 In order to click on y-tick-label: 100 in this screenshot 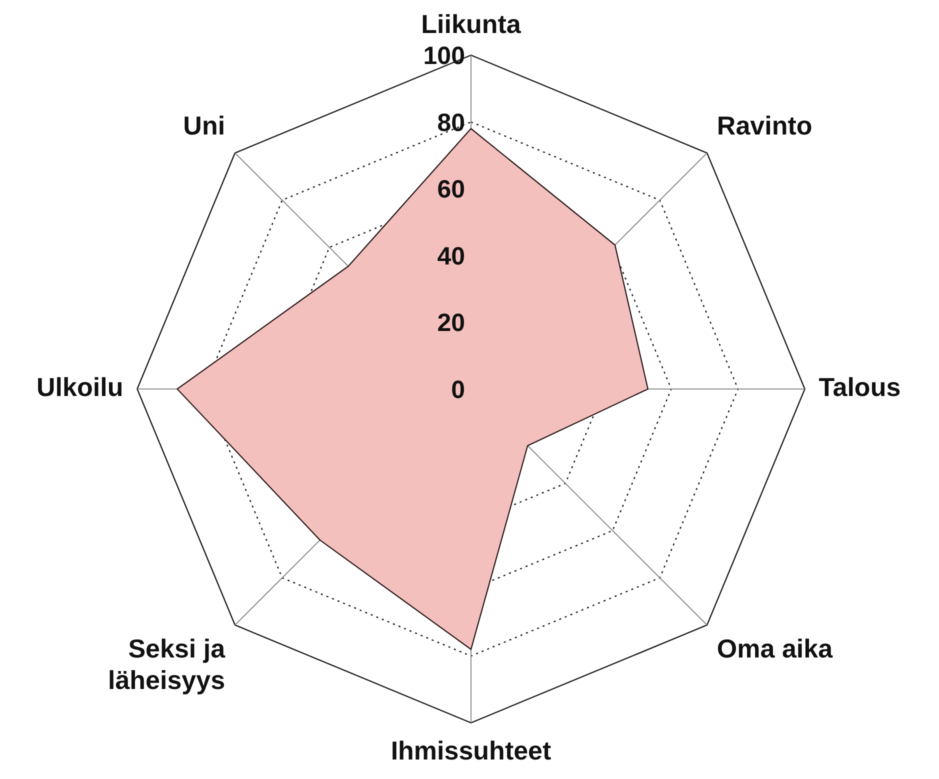, I will do `click(444, 56)`.